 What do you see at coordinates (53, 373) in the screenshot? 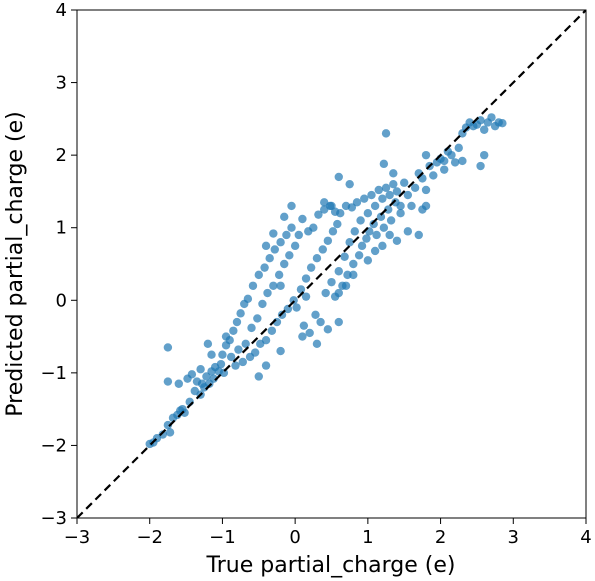
I see `y-tick-label: −1` at bounding box center [53, 373].